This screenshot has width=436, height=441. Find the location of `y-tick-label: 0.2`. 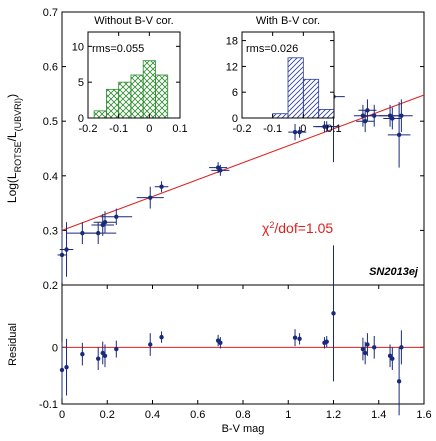

y-tick-label: 0.2 is located at coordinates (50, 286).